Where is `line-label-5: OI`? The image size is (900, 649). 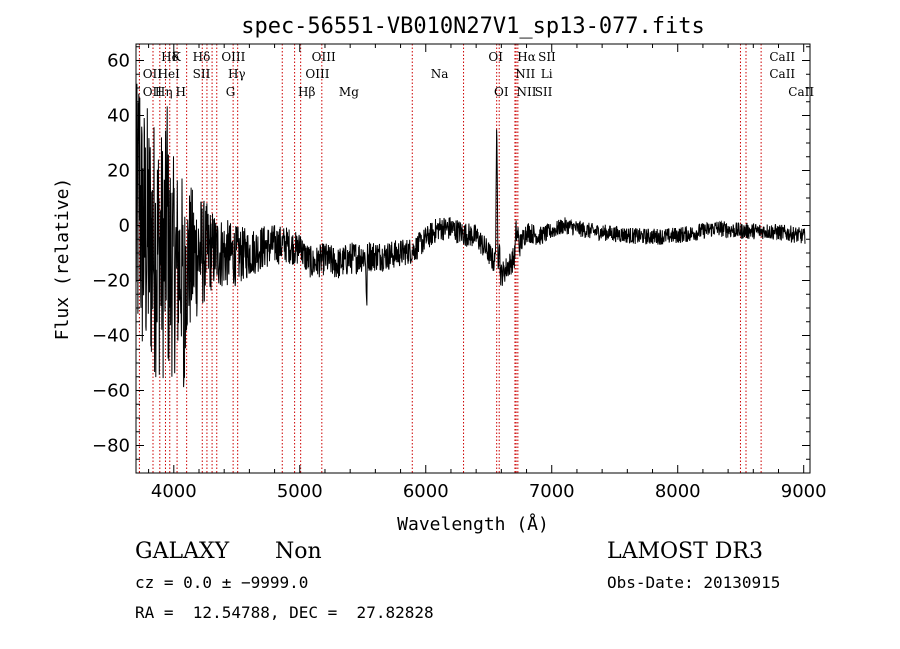 line-label-5: OI is located at coordinates (495, 57).